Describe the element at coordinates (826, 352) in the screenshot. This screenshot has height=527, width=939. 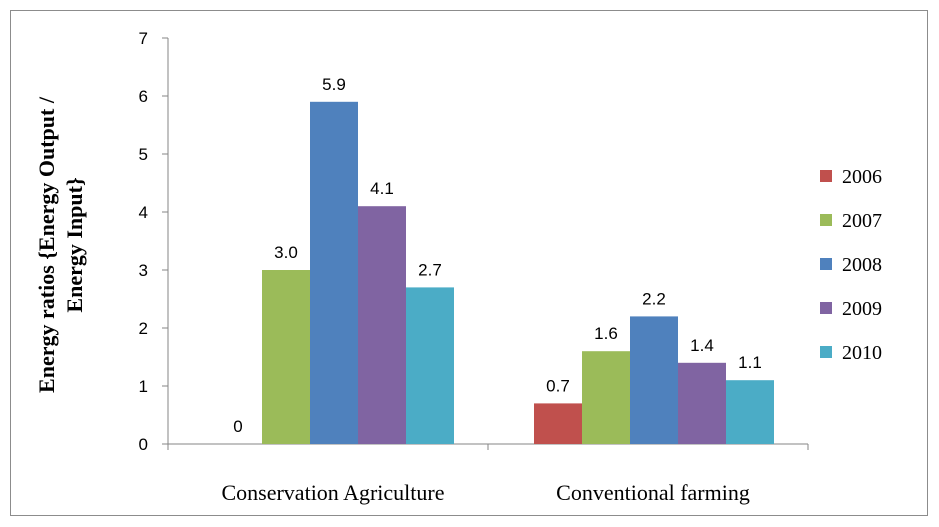
I see `legend-swatch-2010` at that location.